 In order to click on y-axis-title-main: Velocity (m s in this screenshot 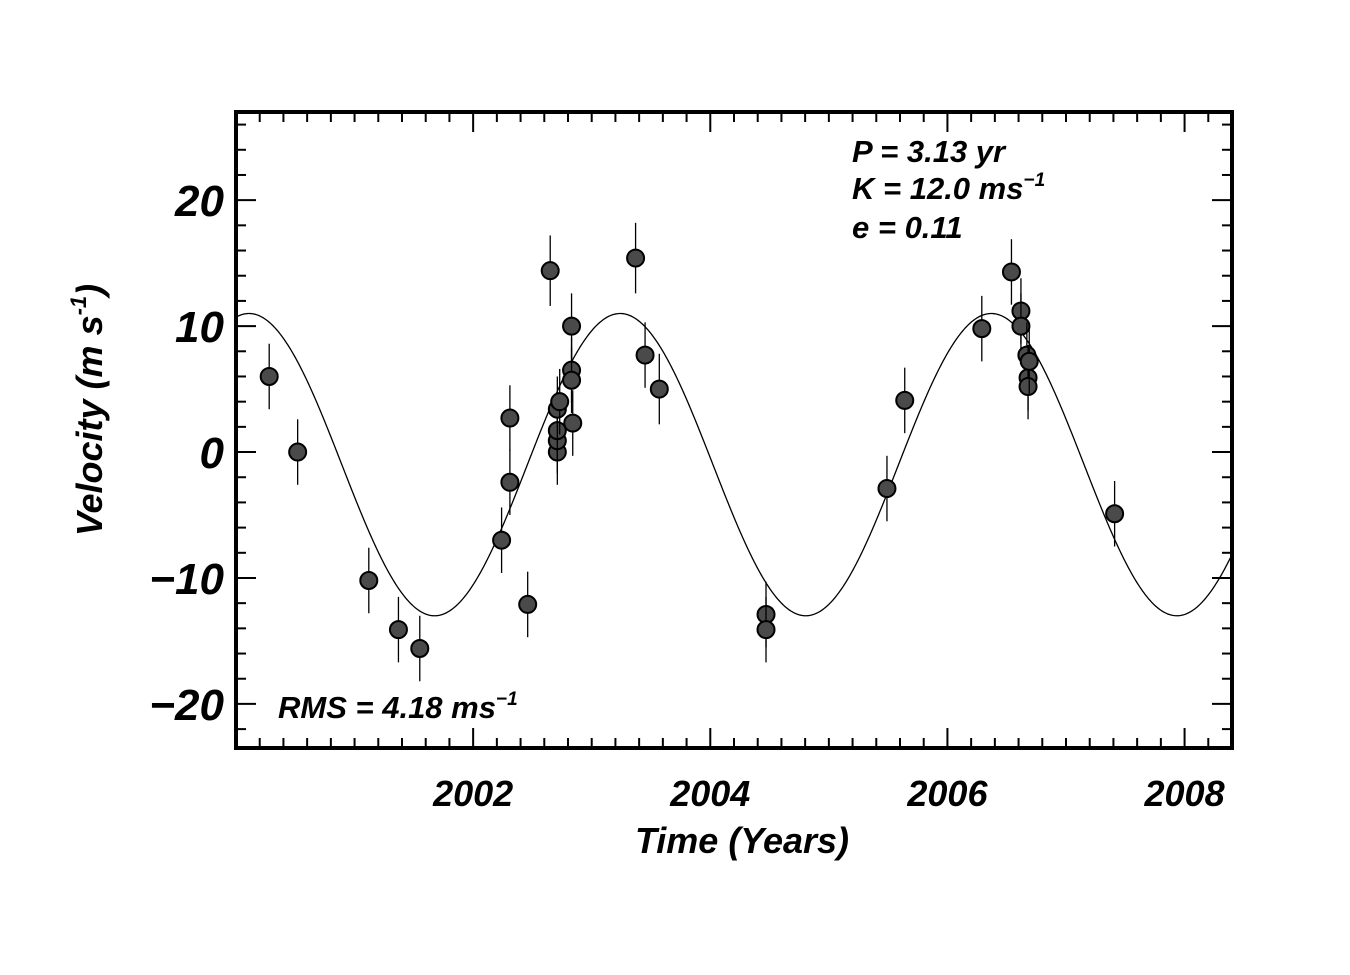, I will do `click(89, 425)`.